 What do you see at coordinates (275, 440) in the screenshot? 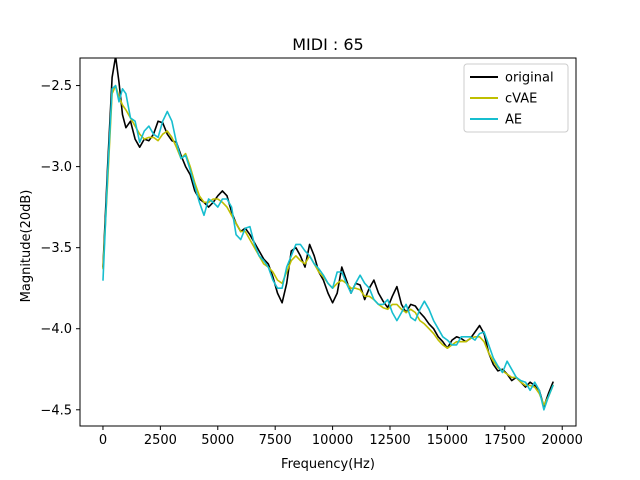
I see `x-tick-label: 7500` at bounding box center [275, 440].